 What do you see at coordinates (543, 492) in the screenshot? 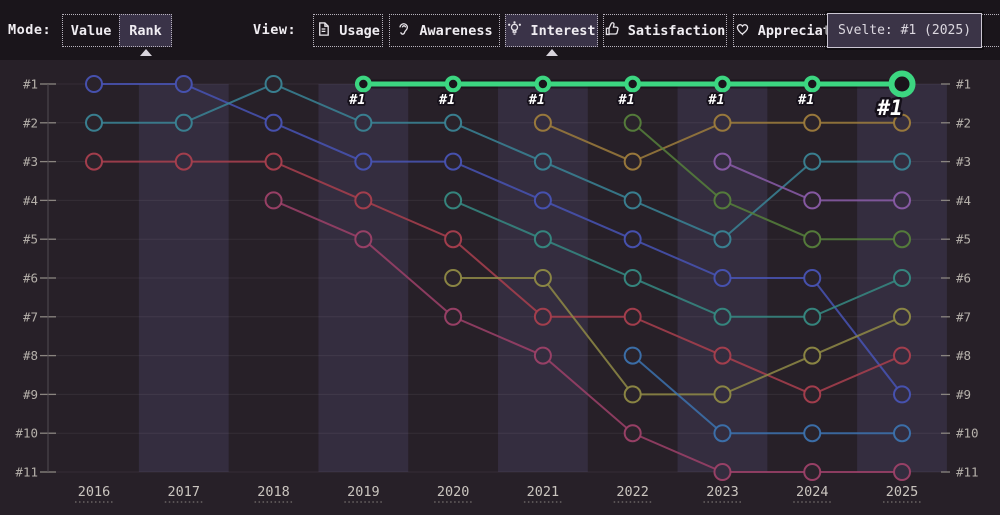
I see `x-axis-year-label: 2021` at bounding box center [543, 492].